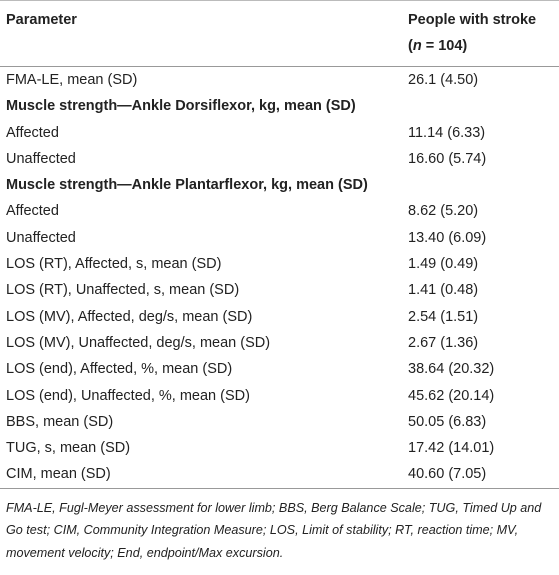  I want to click on table-row: Affected 11.14 (6.33), so click(279, 133).